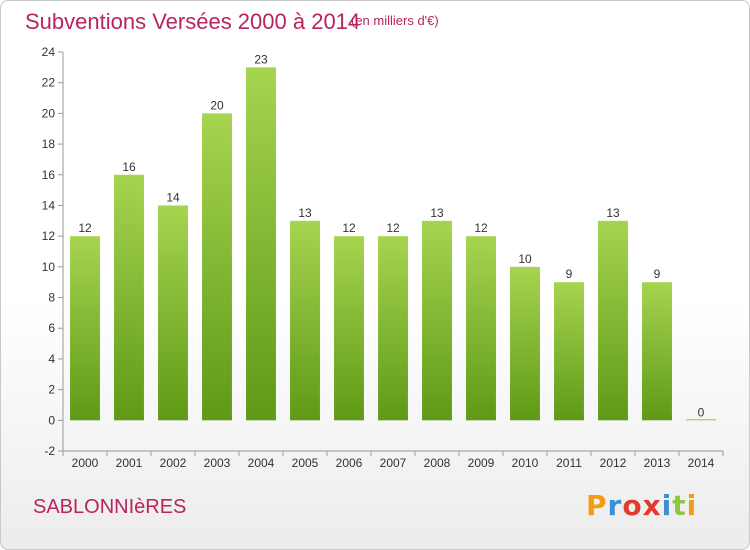  I want to click on logo-letter: t, so click(679, 505).